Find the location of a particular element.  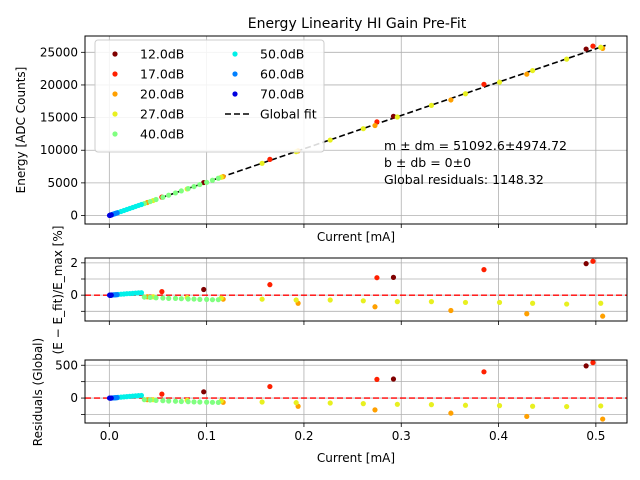

x-tick-label: 0.1 is located at coordinates (206, 436).